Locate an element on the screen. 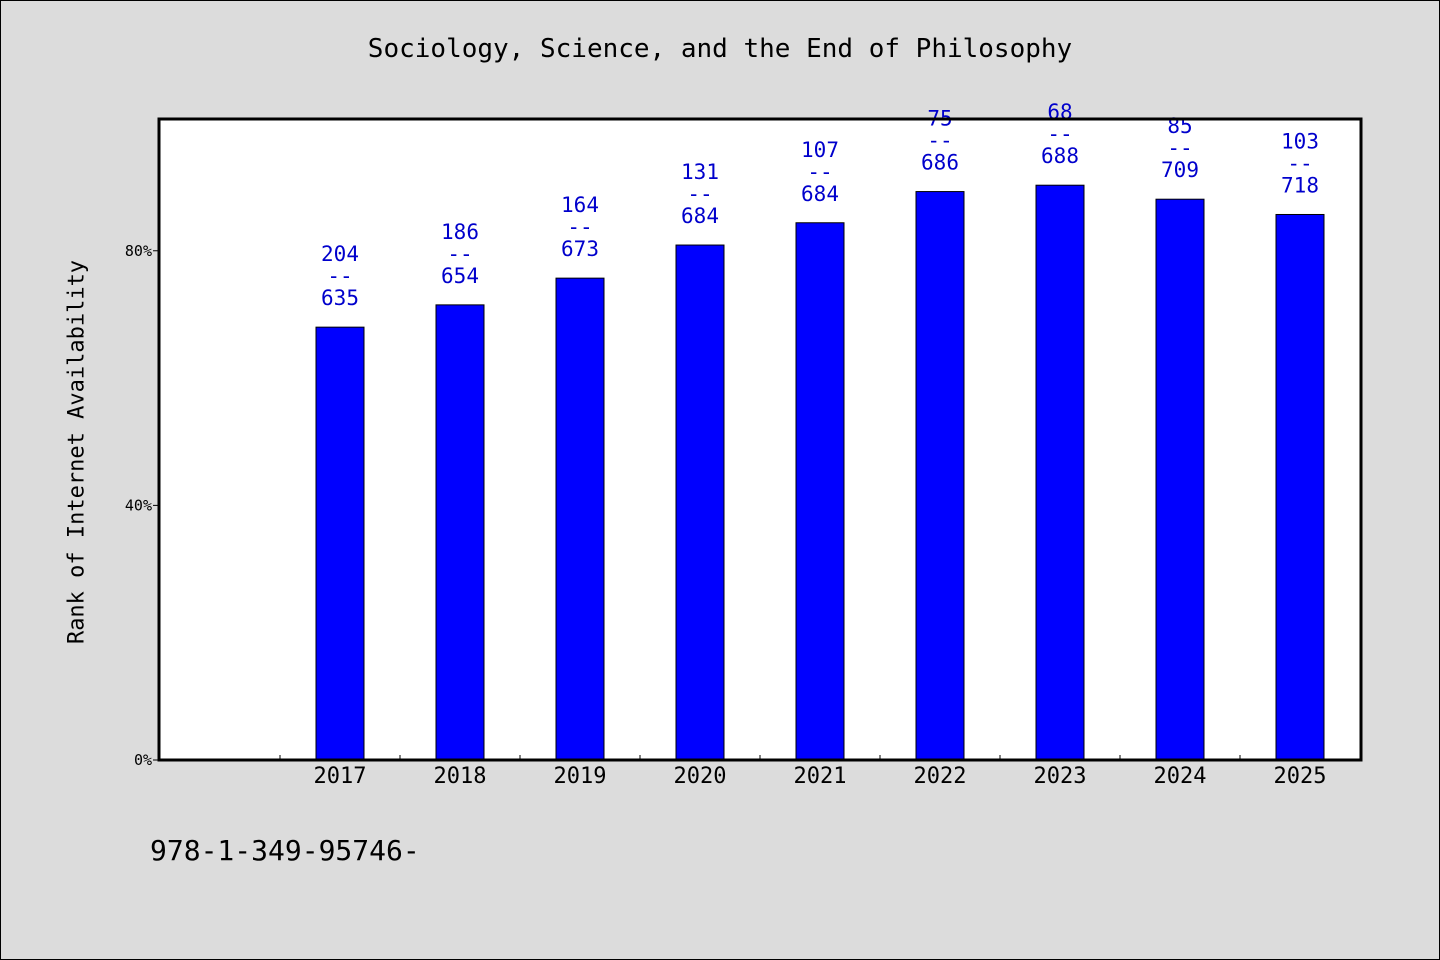  x-tick-label: 2022 is located at coordinates (940, 776).